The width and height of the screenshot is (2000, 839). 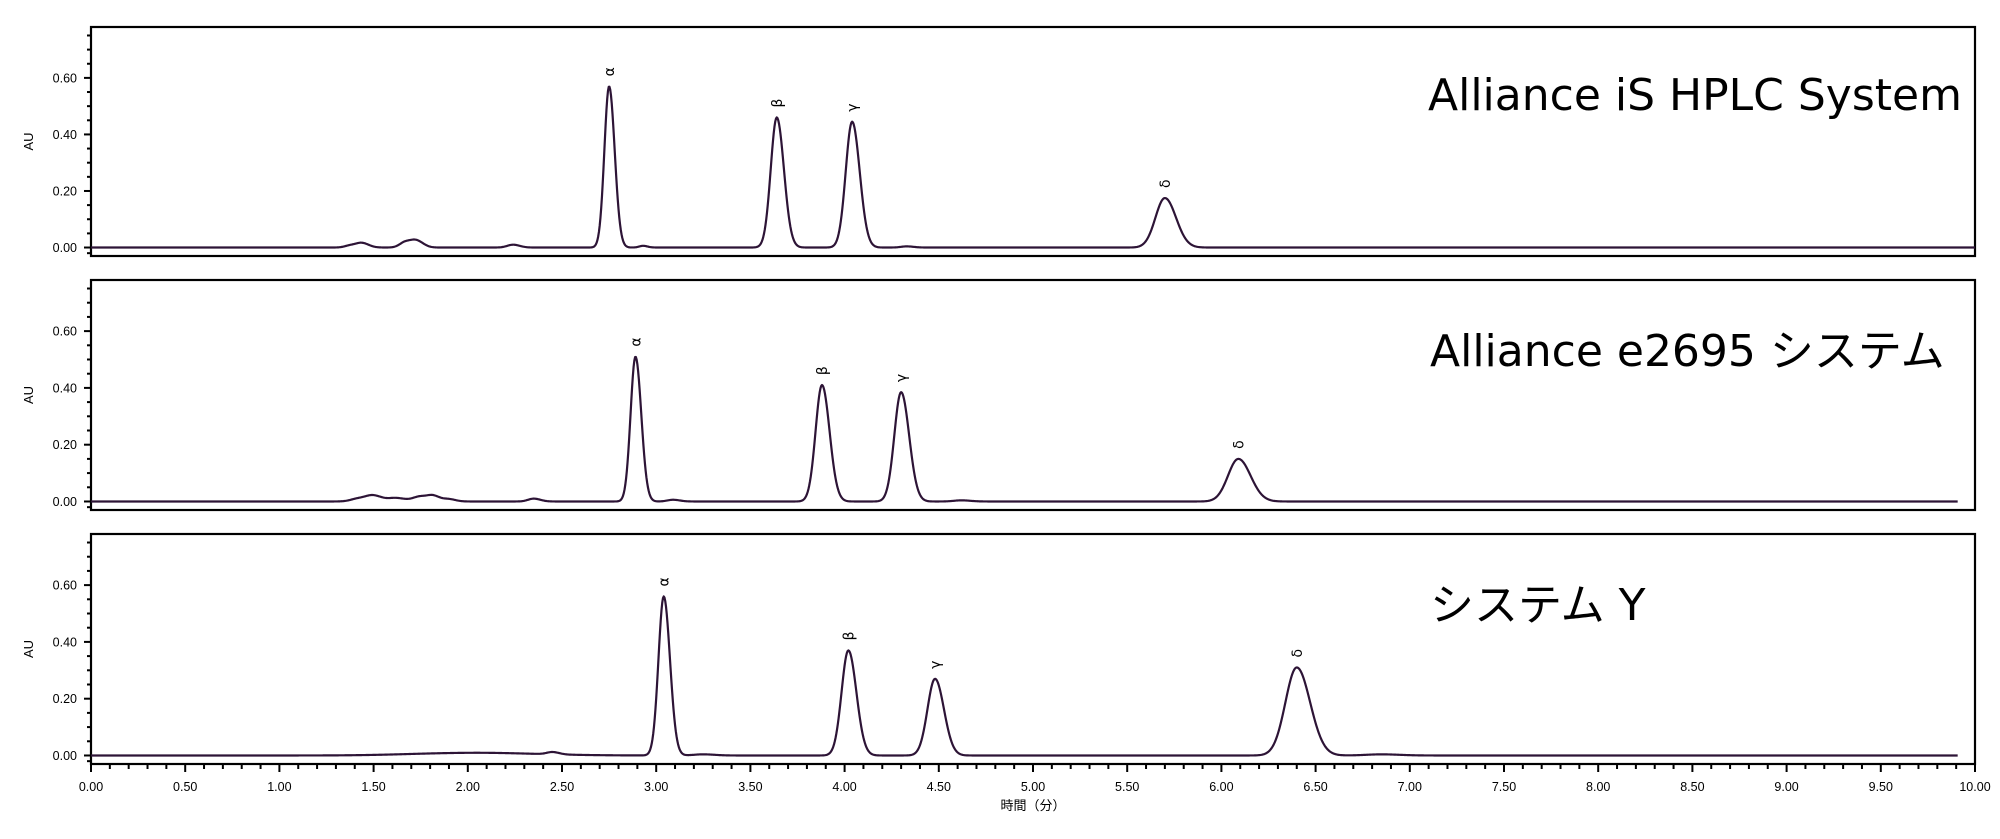 I want to click on panel-title: Alliance e2695 システム, so click(x=1687, y=351).